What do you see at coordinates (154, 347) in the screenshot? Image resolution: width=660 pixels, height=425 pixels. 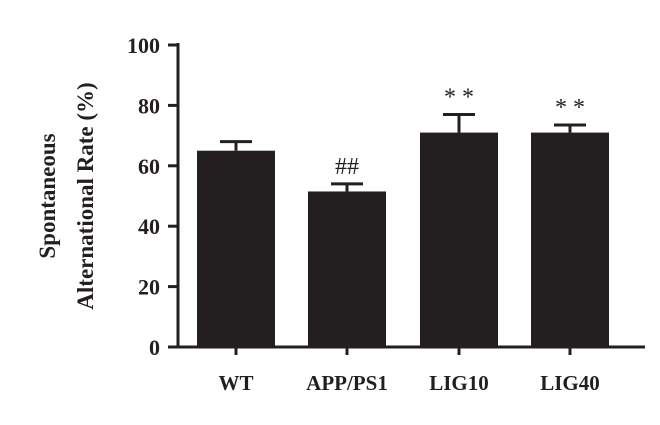 I see `y-tick-label-0: 0` at bounding box center [154, 347].